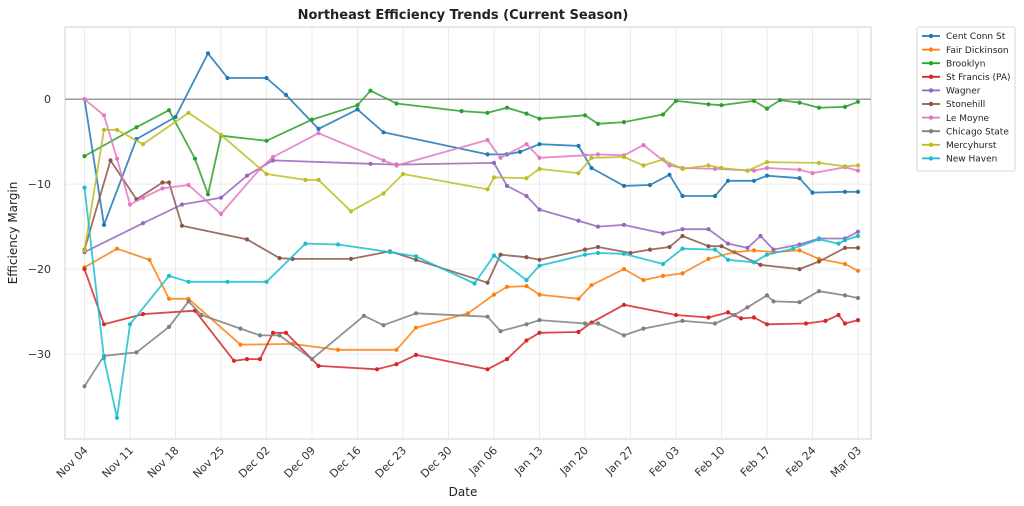 Image resolution: width=1024 pixels, height=506 pixels. I want to click on x-tick-label: Feb 03, so click(664, 461).